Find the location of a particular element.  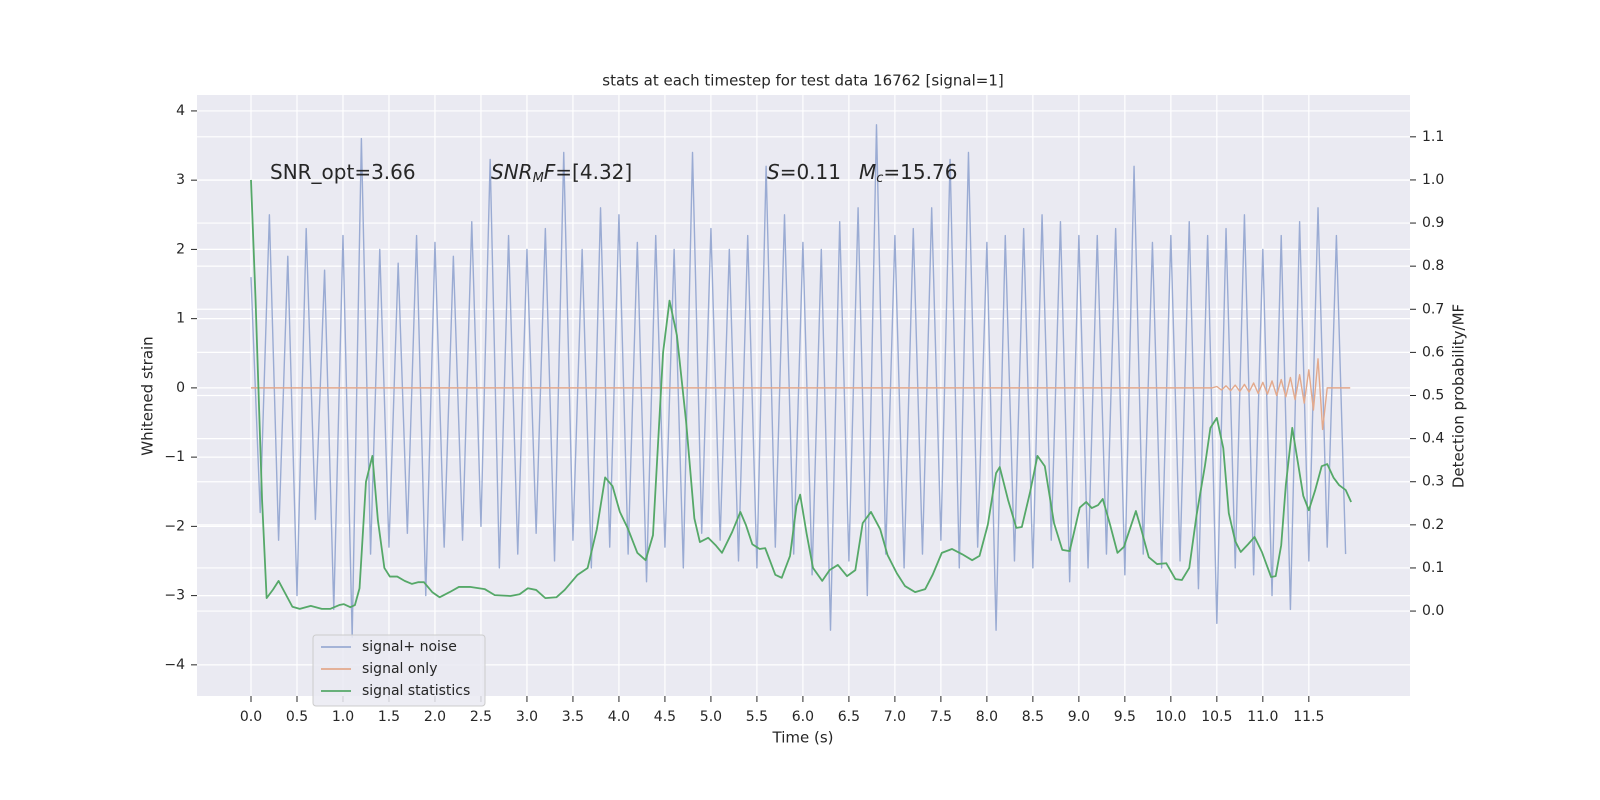

y-tick-label: −4 is located at coordinates (174, 665).